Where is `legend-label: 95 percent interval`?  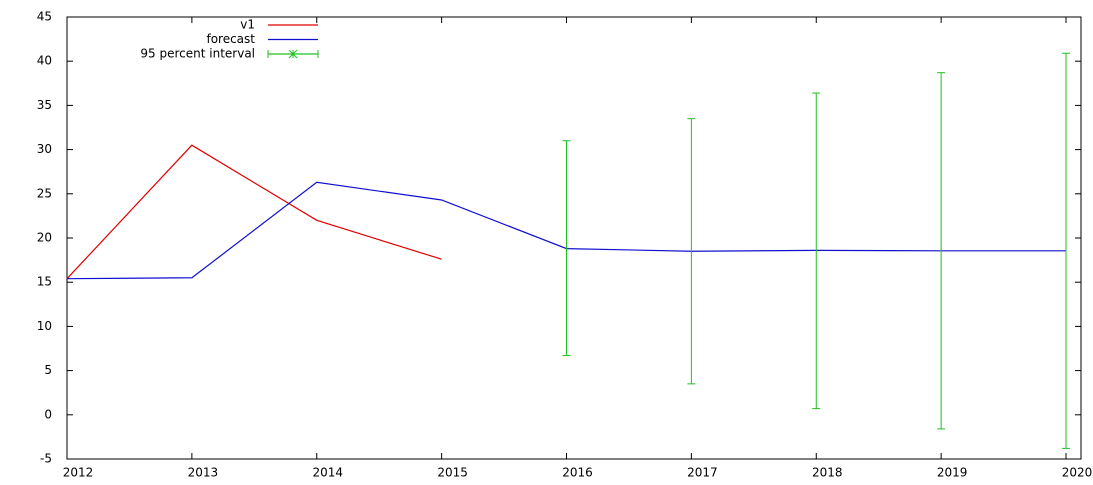 legend-label: 95 percent interval is located at coordinates (197, 54).